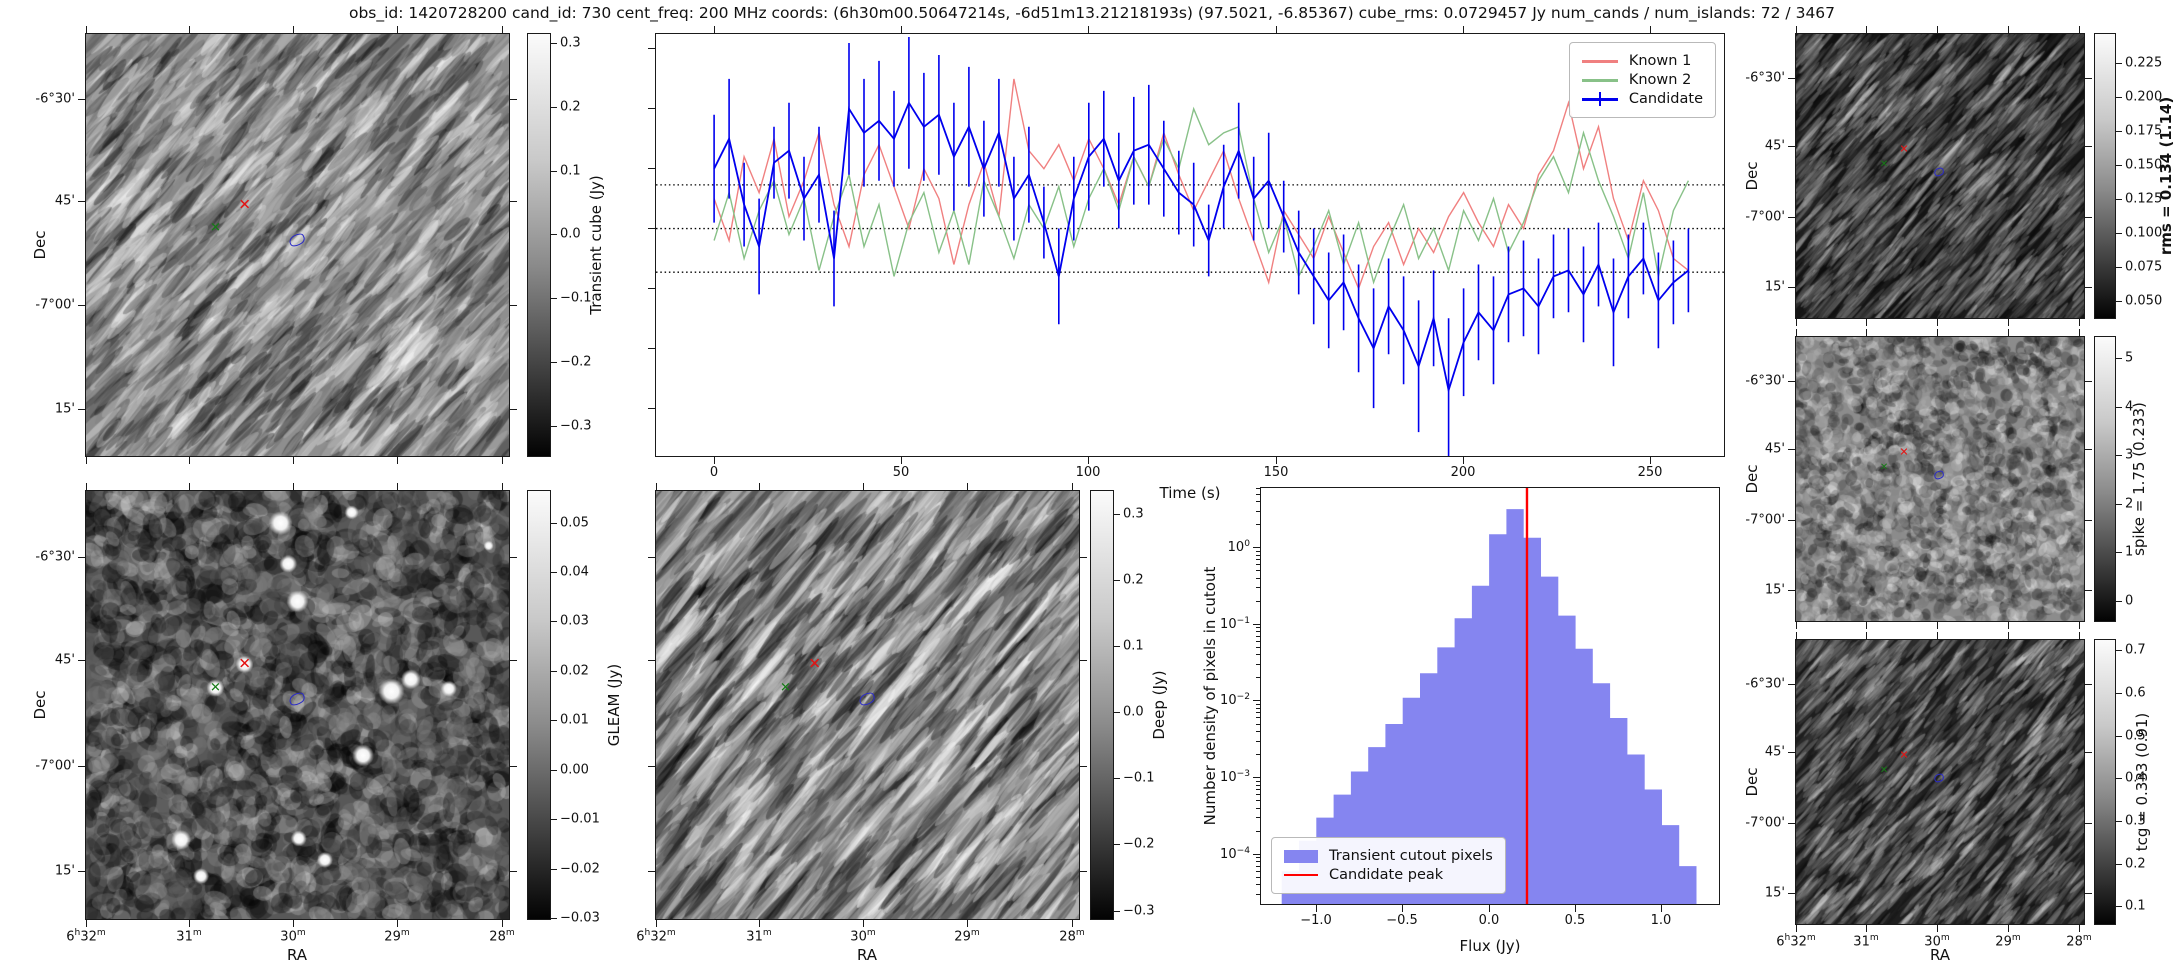  What do you see at coordinates (570, 107) in the screenshot?
I see `colorbar-tick-label: 0.2` at bounding box center [570, 107].